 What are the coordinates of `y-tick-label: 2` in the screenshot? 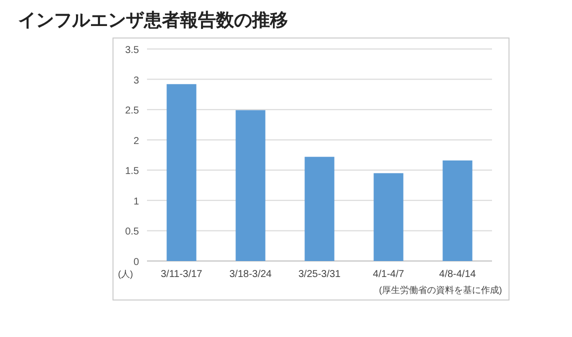 It's located at (136, 141).